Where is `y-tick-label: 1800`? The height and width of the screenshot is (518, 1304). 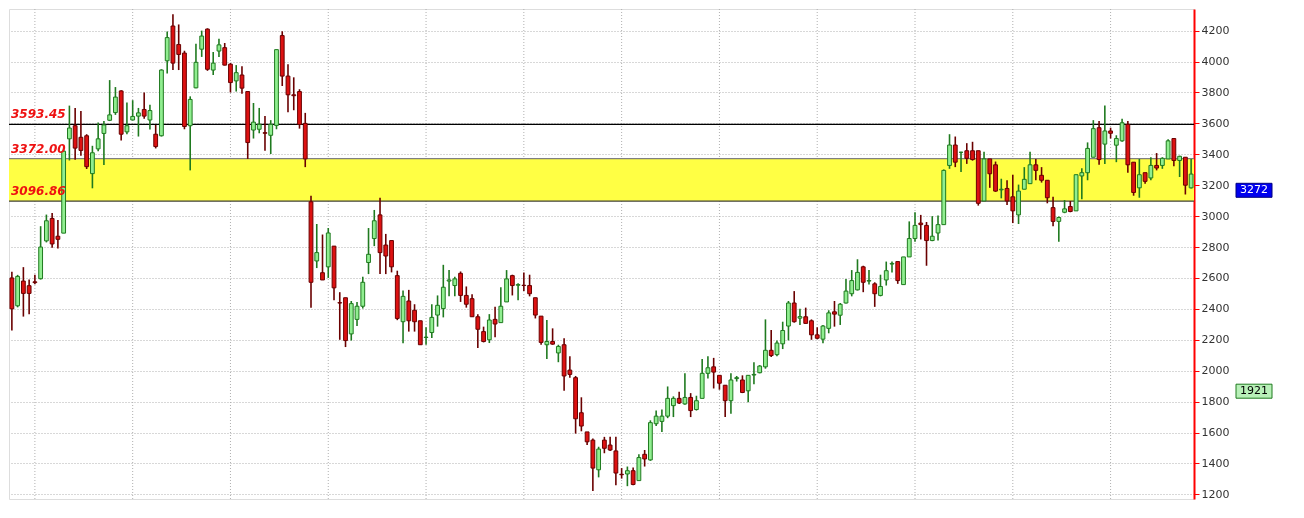
y-tick-label: 1800 is located at coordinates (1215, 402).